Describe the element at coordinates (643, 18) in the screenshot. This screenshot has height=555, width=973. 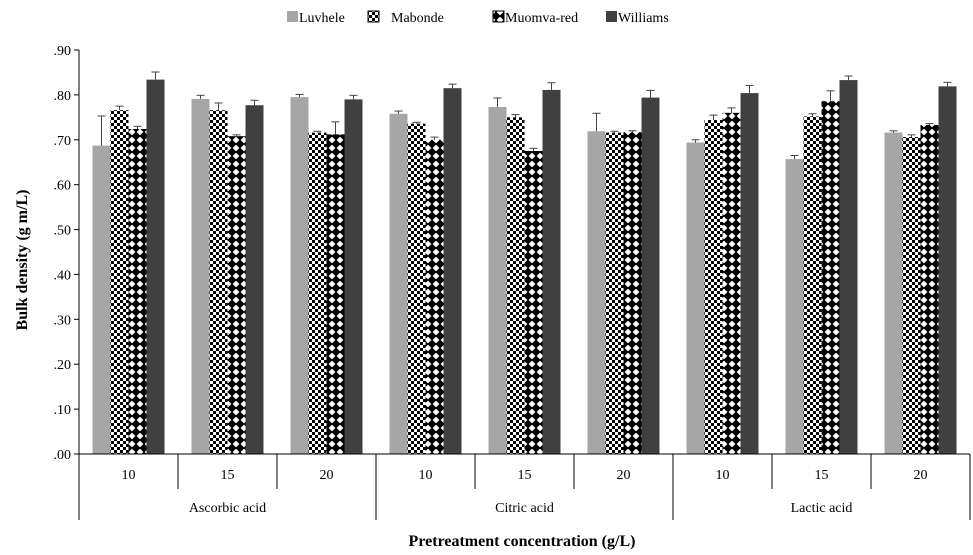
I see `legend-label: Williams` at that location.